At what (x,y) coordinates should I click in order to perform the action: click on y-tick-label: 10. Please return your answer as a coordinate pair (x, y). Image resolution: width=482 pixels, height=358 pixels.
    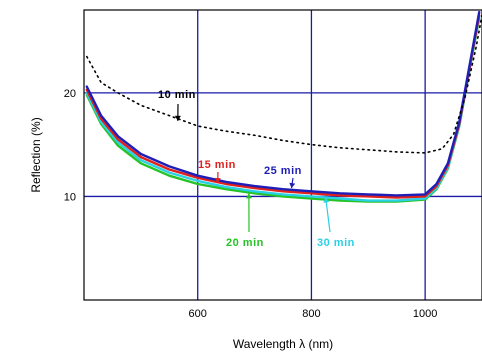
    Looking at the image, I should click on (70, 197).